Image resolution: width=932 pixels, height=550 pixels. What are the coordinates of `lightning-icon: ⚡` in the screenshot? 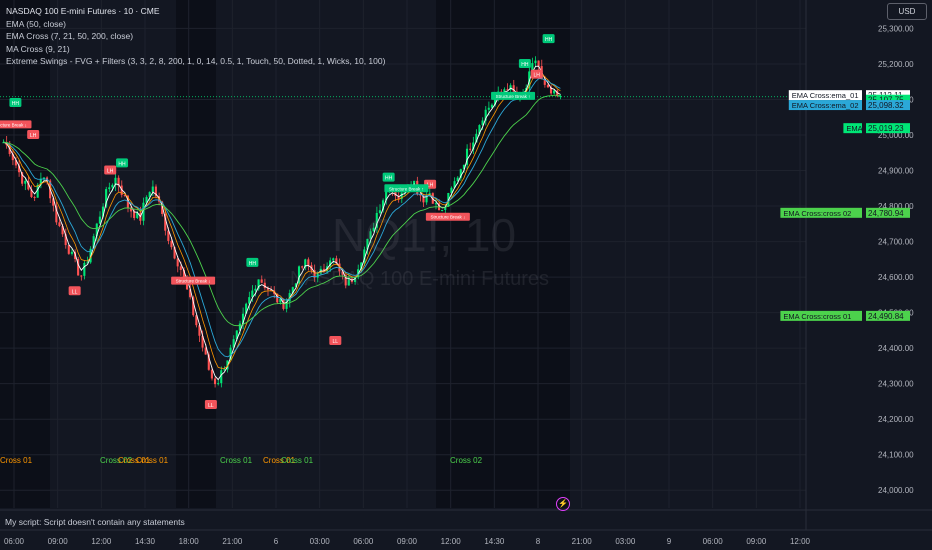 It's located at (563, 504).